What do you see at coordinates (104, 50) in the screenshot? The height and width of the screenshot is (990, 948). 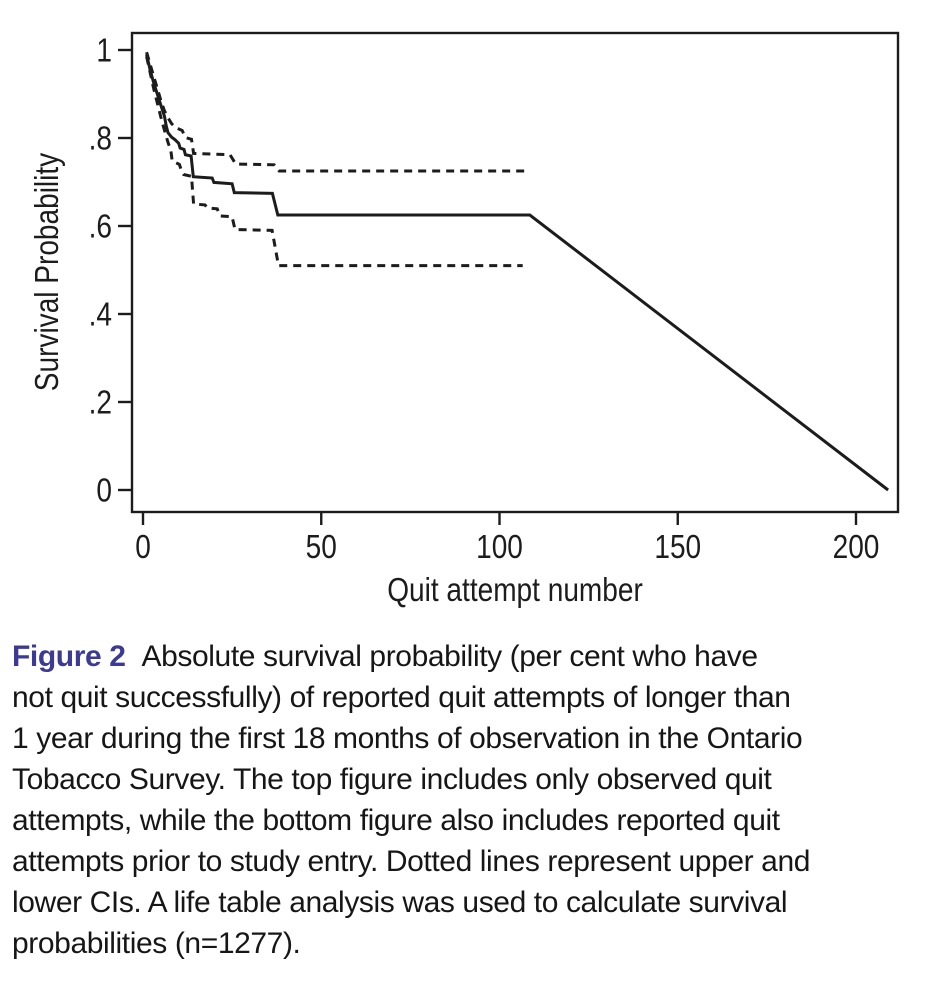 I see `y-tick-label: 1` at bounding box center [104, 50].